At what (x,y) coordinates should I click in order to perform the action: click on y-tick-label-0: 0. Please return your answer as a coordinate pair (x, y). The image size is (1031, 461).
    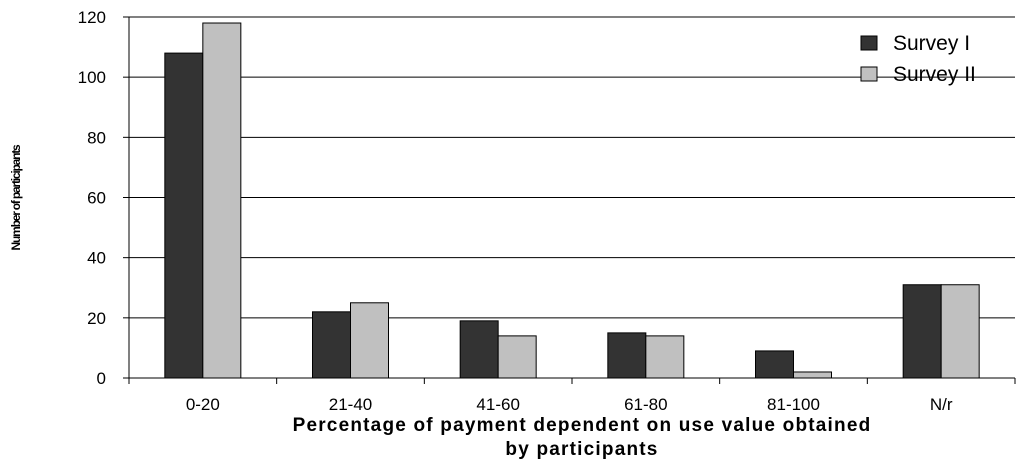
    Looking at the image, I should click on (101, 378).